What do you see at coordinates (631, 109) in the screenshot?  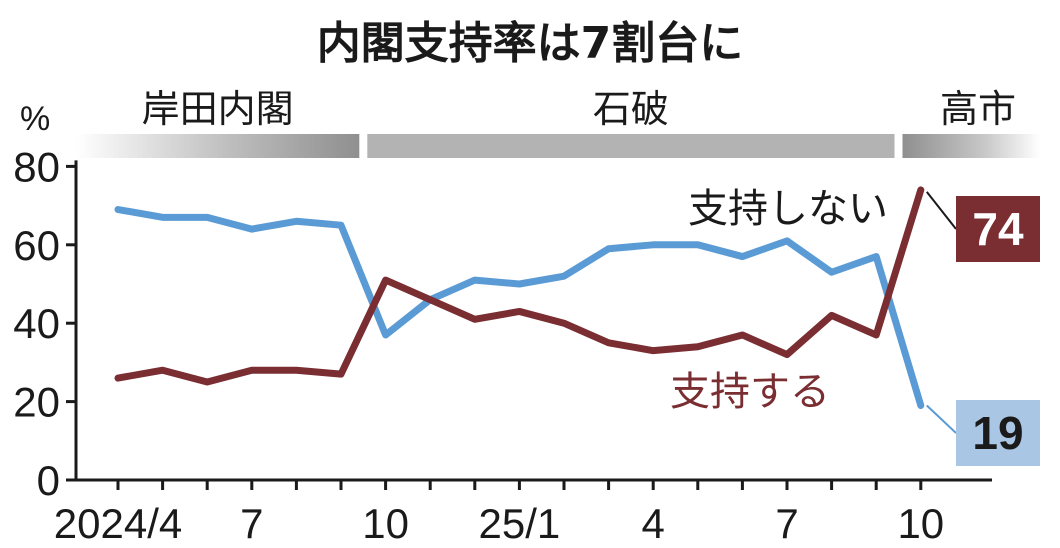 I see `era-label: 石破` at bounding box center [631, 109].